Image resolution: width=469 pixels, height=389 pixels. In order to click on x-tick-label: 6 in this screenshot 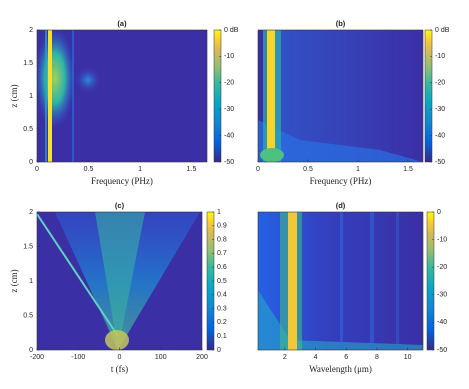, I will do `click(346, 357)`.